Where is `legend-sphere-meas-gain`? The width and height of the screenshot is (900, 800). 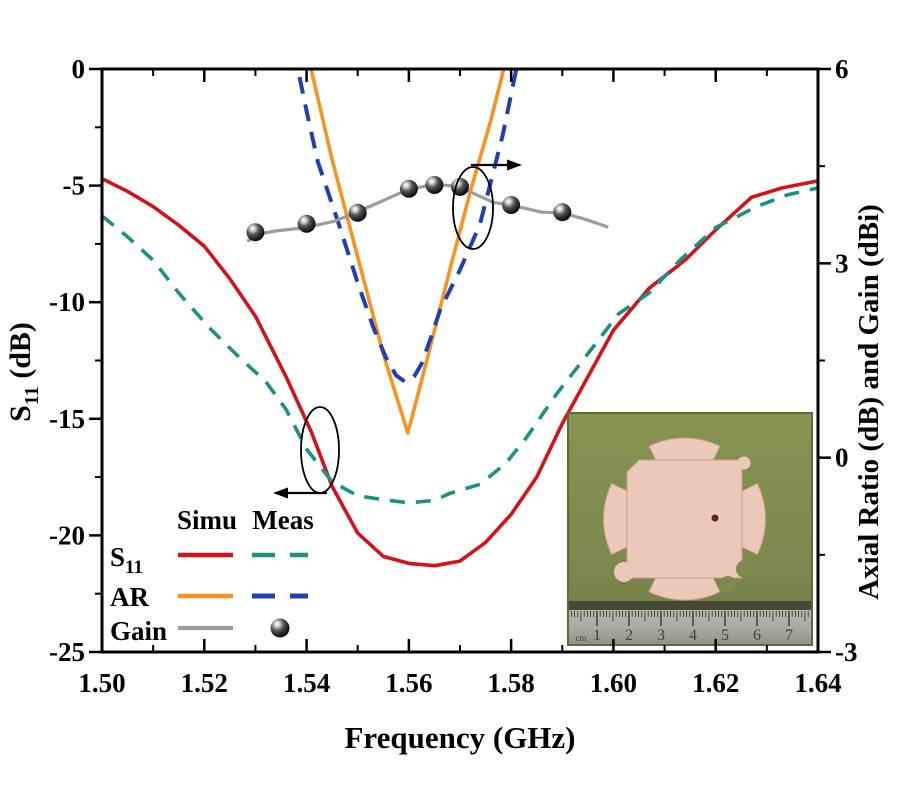
legend-sphere-meas-gain is located at coordinates (280, 628).